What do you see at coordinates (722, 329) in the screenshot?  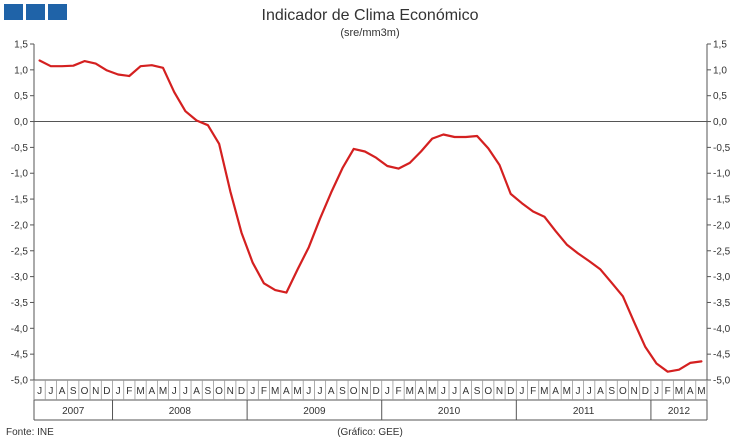 I see `y-tick-label: -4,0` at bounding box center [722, 329].